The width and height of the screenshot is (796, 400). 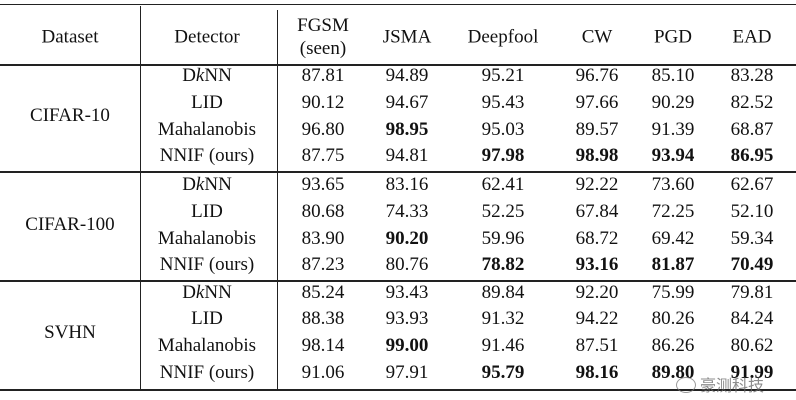 I want to click on table-cell: 74.33, so click(x=407, y=211).